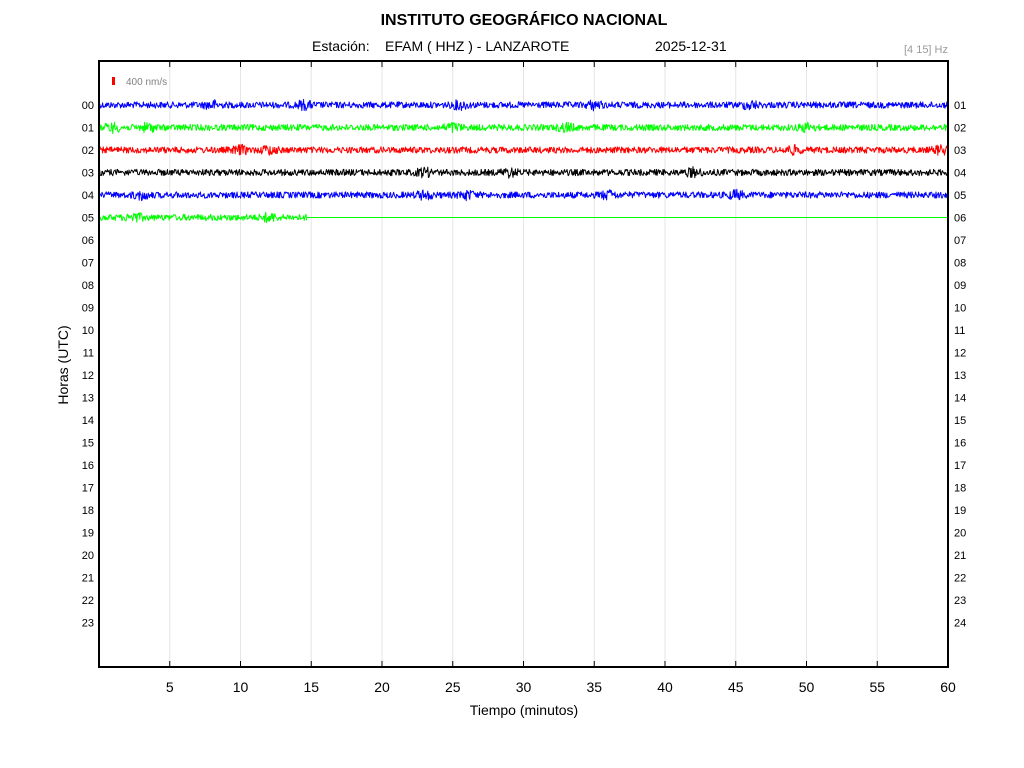  What do you see at coordinates (311, 687) in the screenshot?
I see `x-tick-label: 15` at bounding box center [311, 687].